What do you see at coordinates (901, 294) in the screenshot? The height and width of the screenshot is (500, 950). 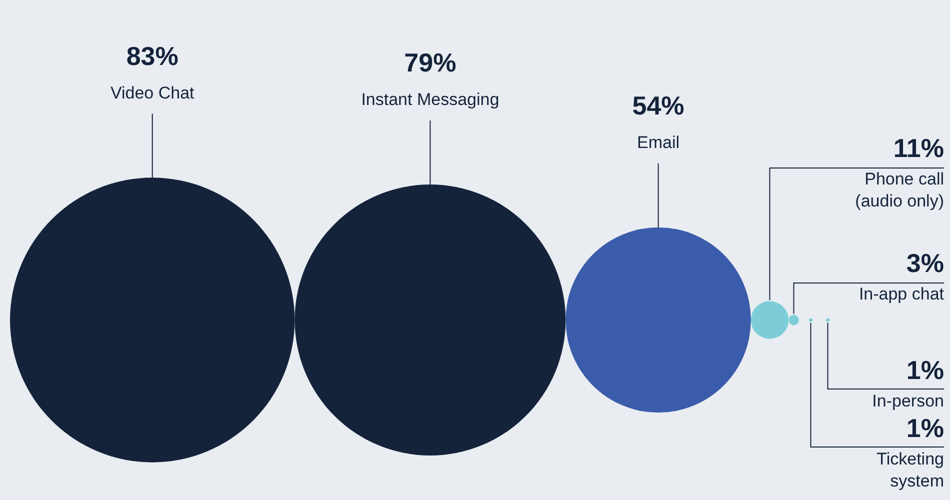 I see `category-label: In-app chat` at bounding box center [901, 294].